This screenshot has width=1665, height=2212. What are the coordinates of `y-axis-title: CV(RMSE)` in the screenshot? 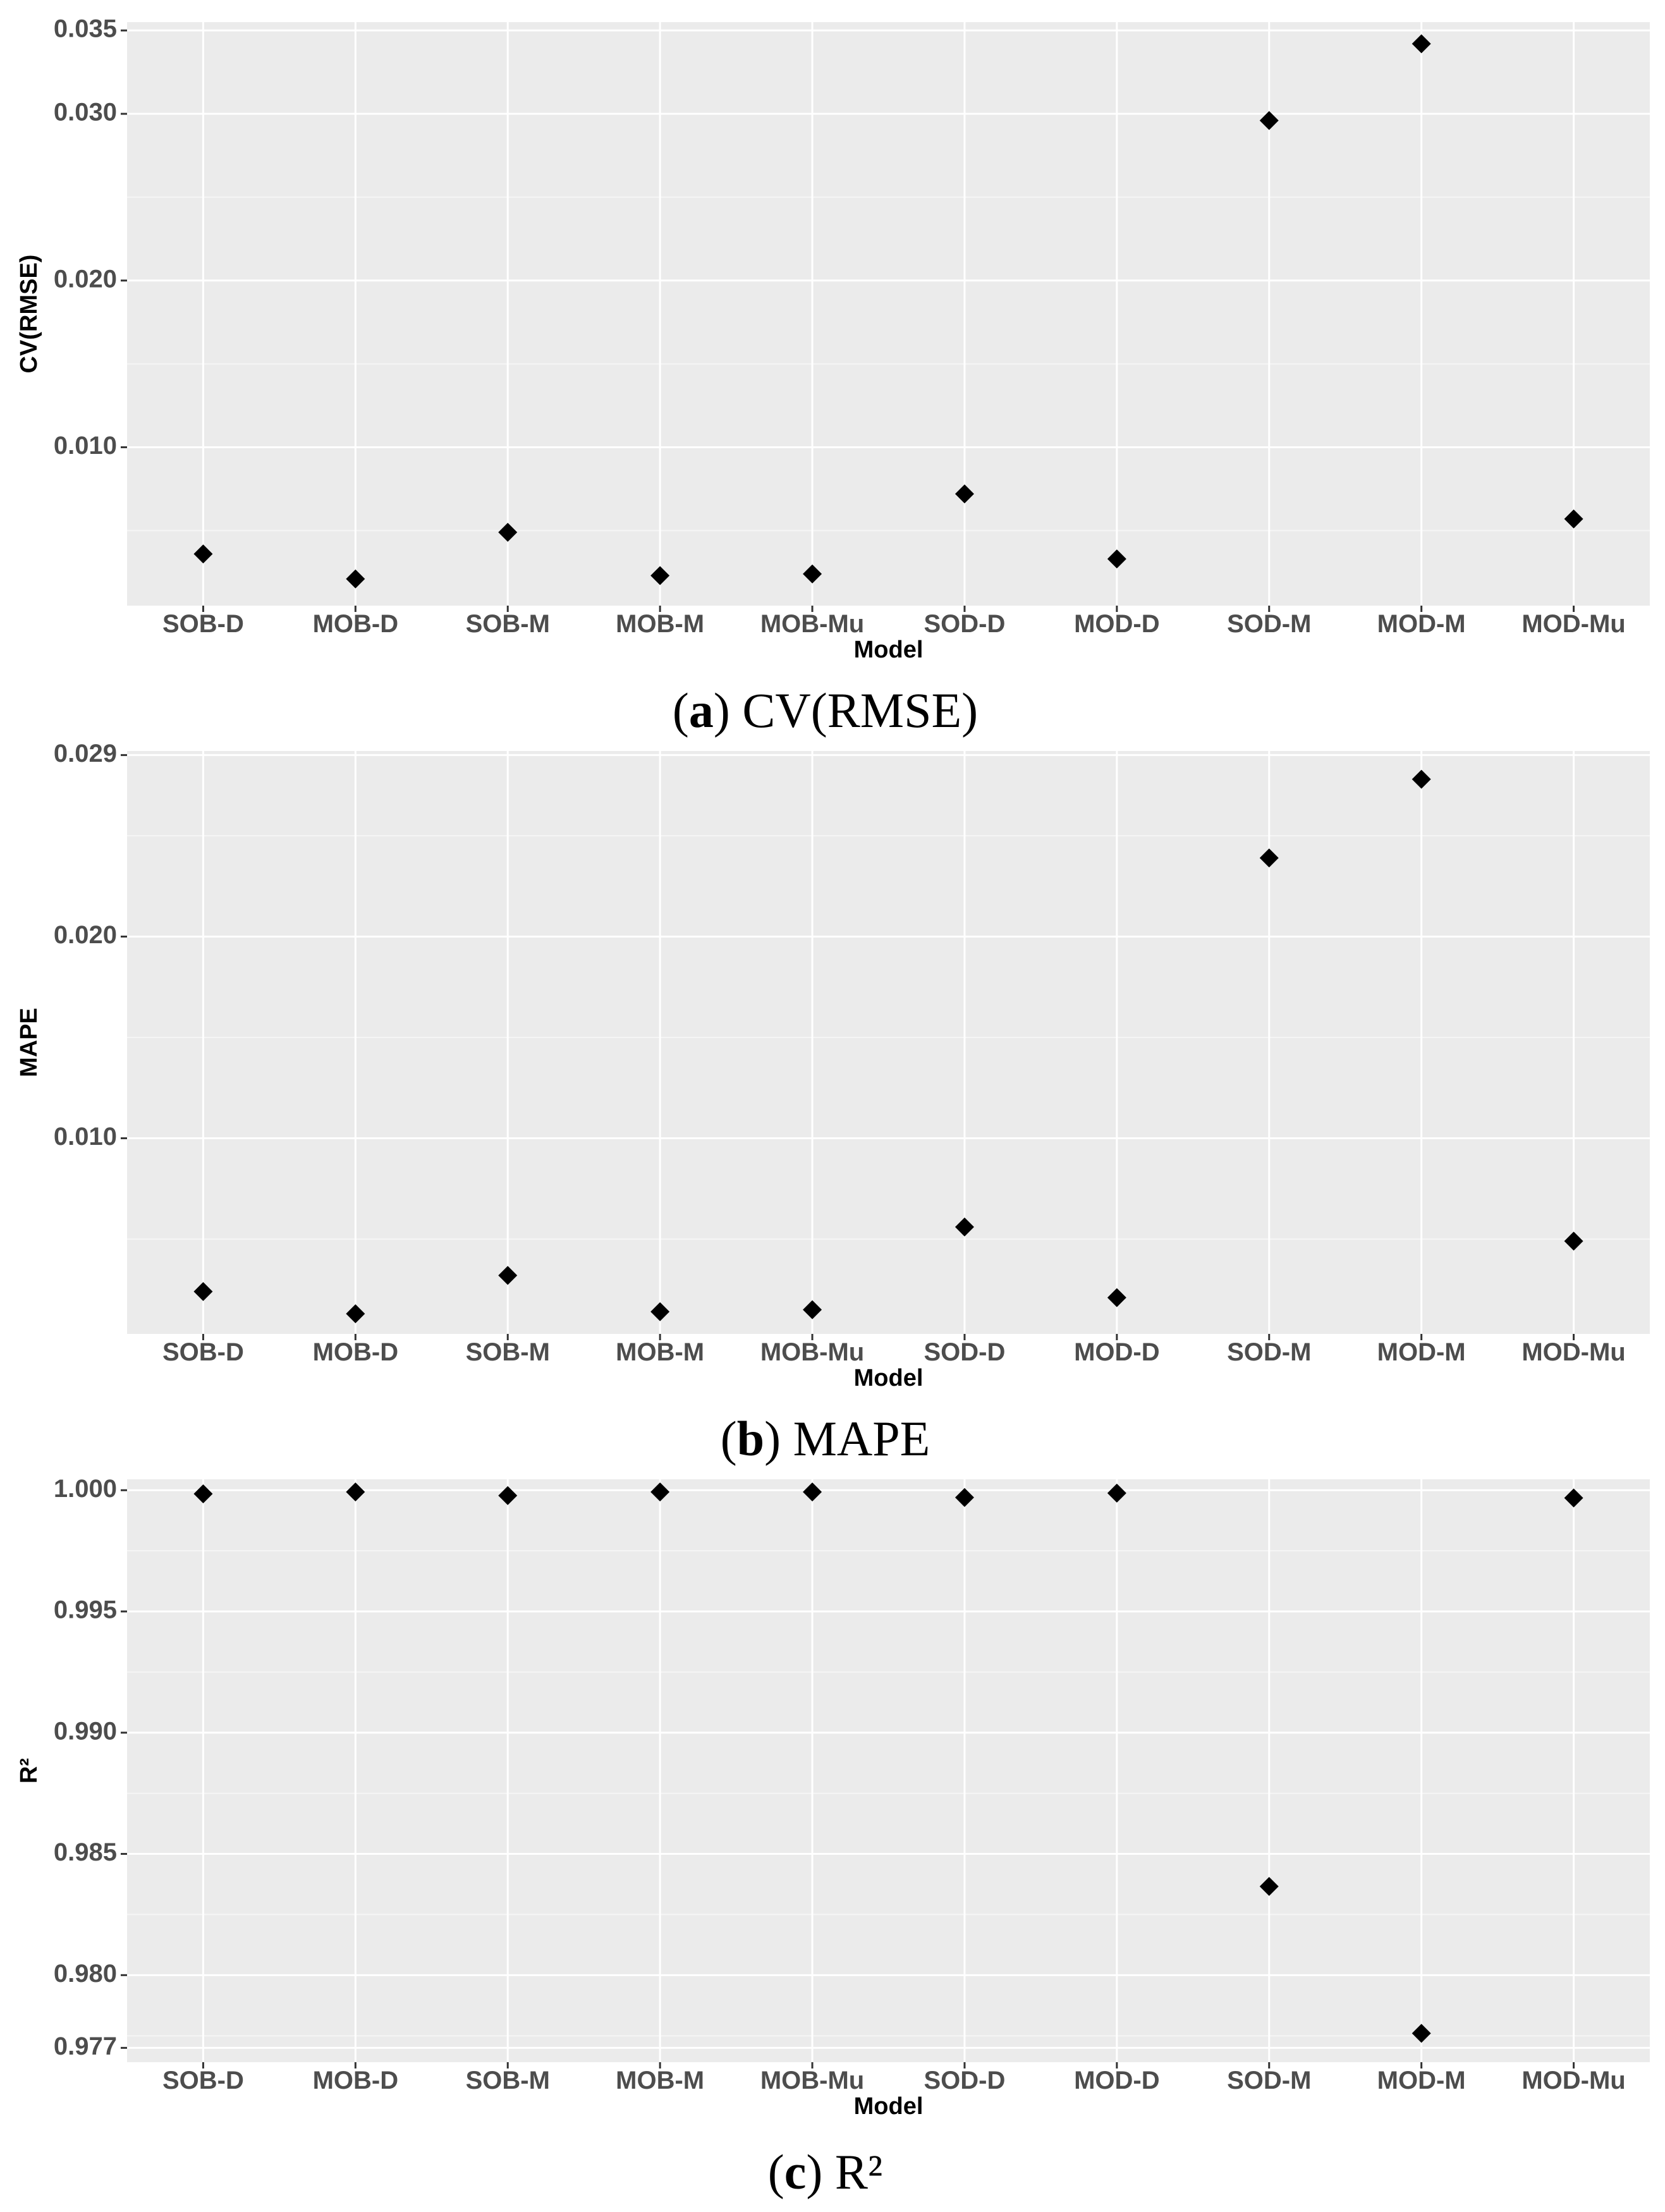 It's located at (29, 314).